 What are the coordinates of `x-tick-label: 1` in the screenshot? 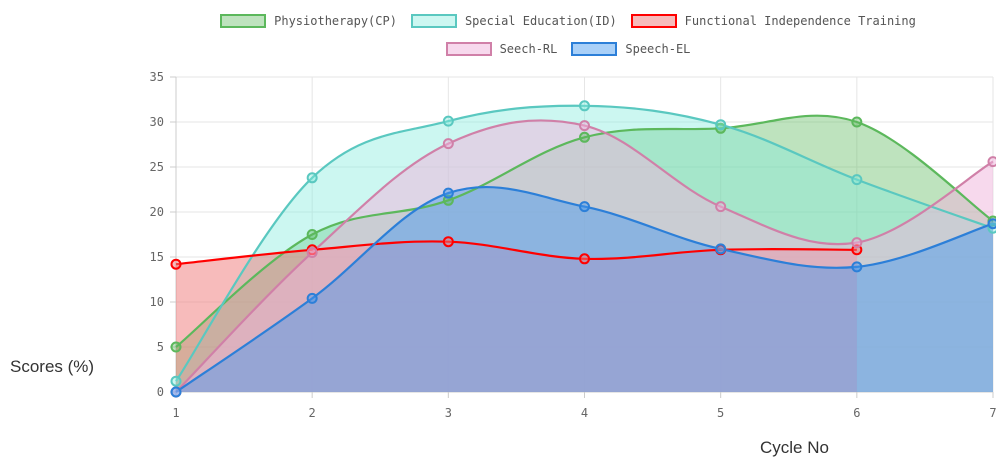 It's located at (175, 413).